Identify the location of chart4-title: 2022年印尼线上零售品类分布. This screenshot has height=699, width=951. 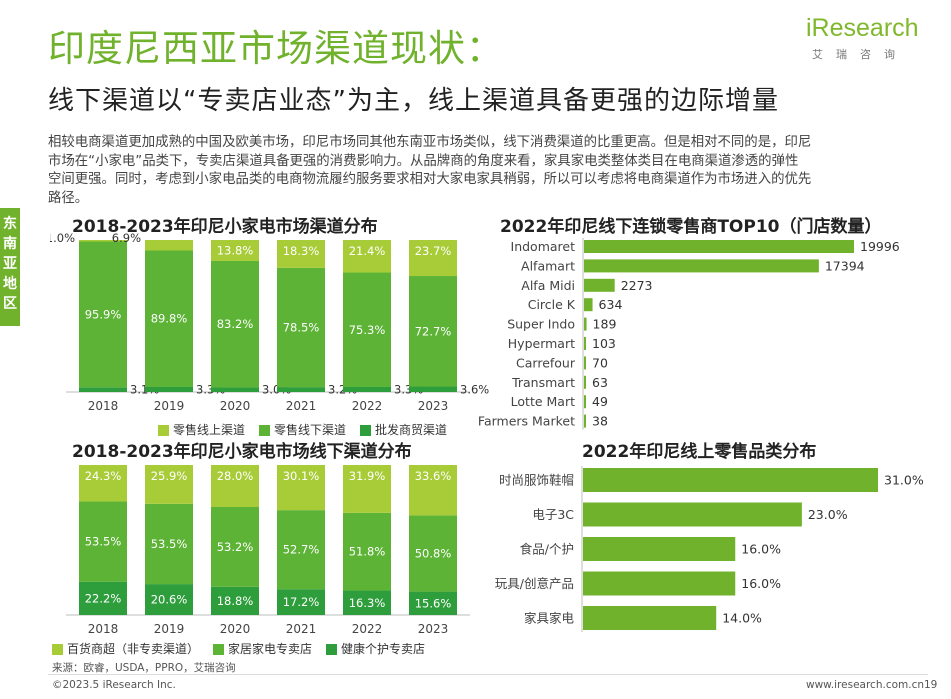
(699, 452).